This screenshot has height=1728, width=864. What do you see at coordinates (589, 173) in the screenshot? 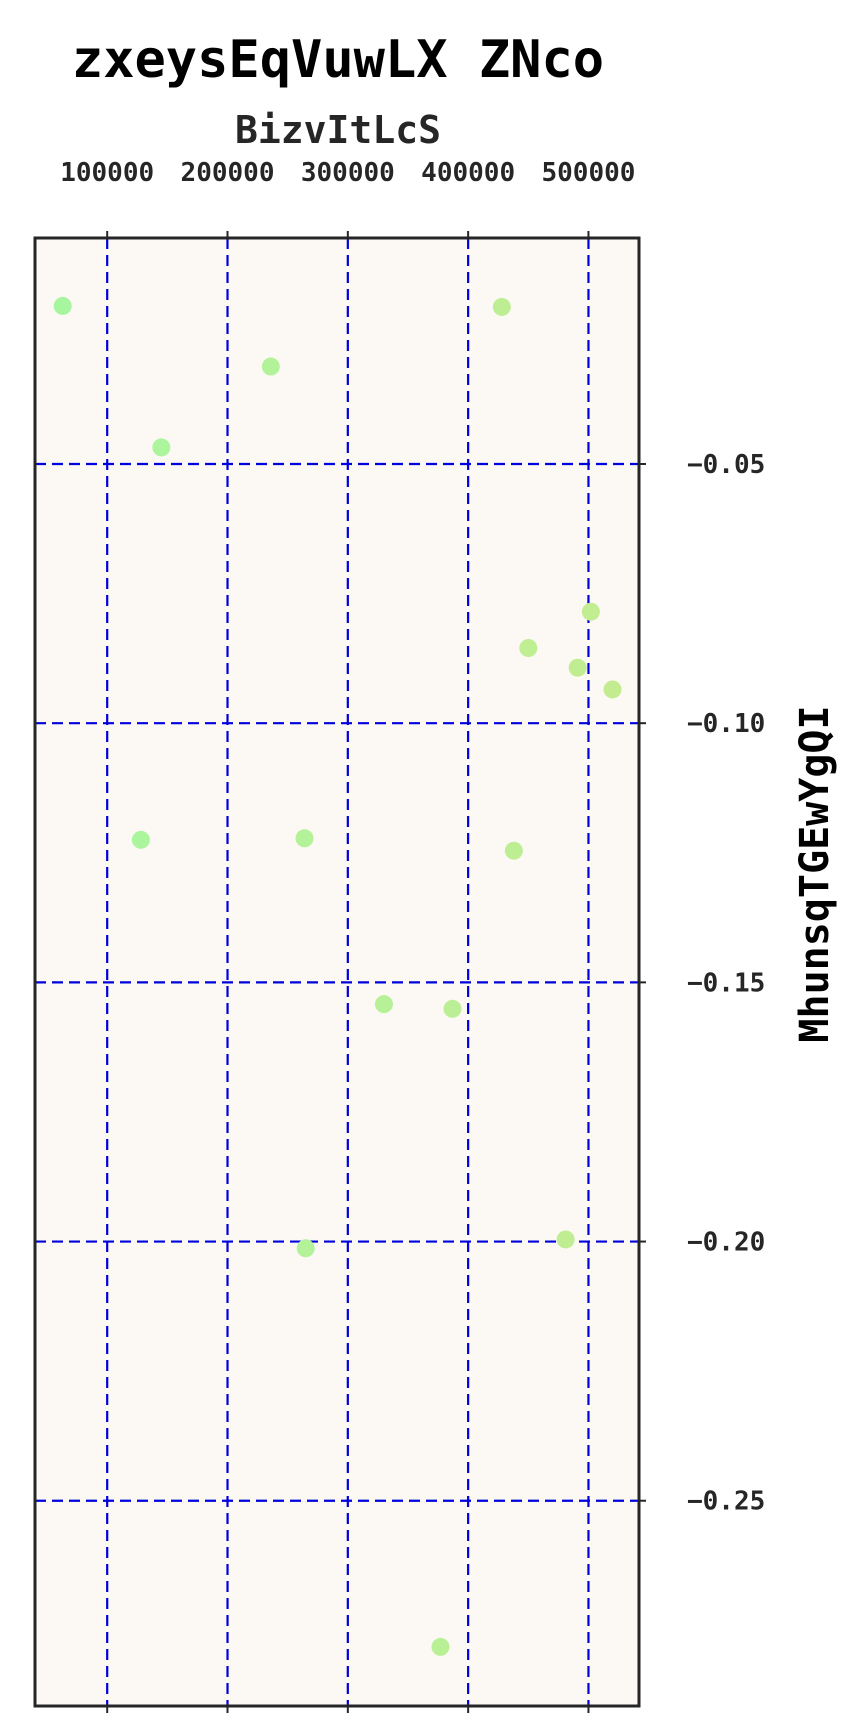
I see `x-tick-label: 500000` at bounding box center [589, 173].